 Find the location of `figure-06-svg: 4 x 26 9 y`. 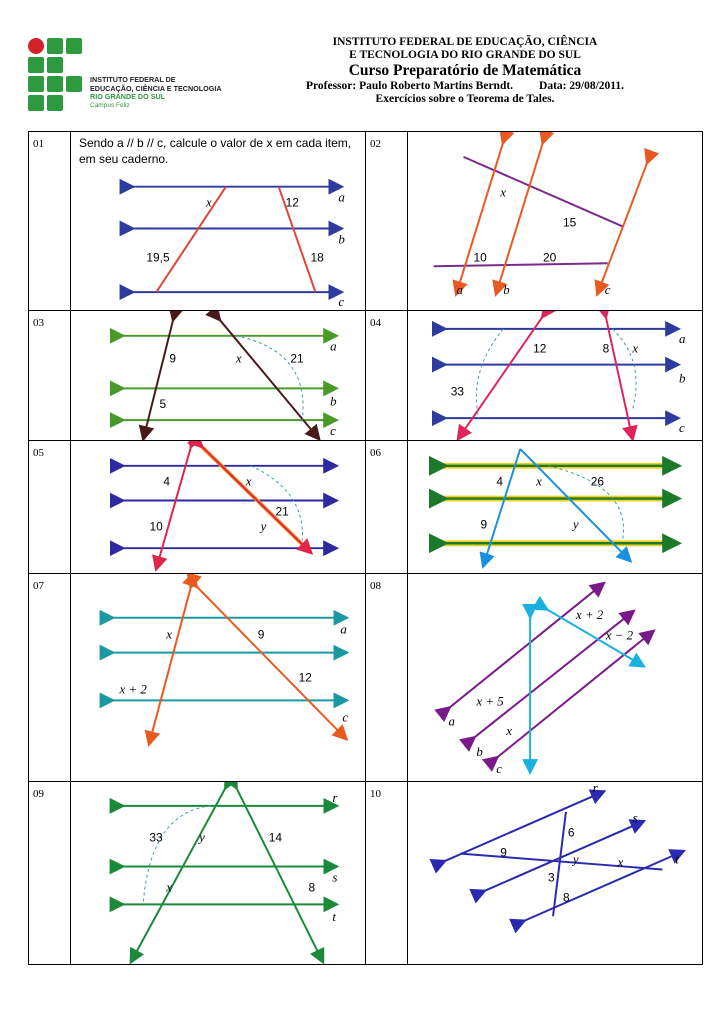

figure-06-svg: 4 x 26 9 y is located at coordinates (555, 508).